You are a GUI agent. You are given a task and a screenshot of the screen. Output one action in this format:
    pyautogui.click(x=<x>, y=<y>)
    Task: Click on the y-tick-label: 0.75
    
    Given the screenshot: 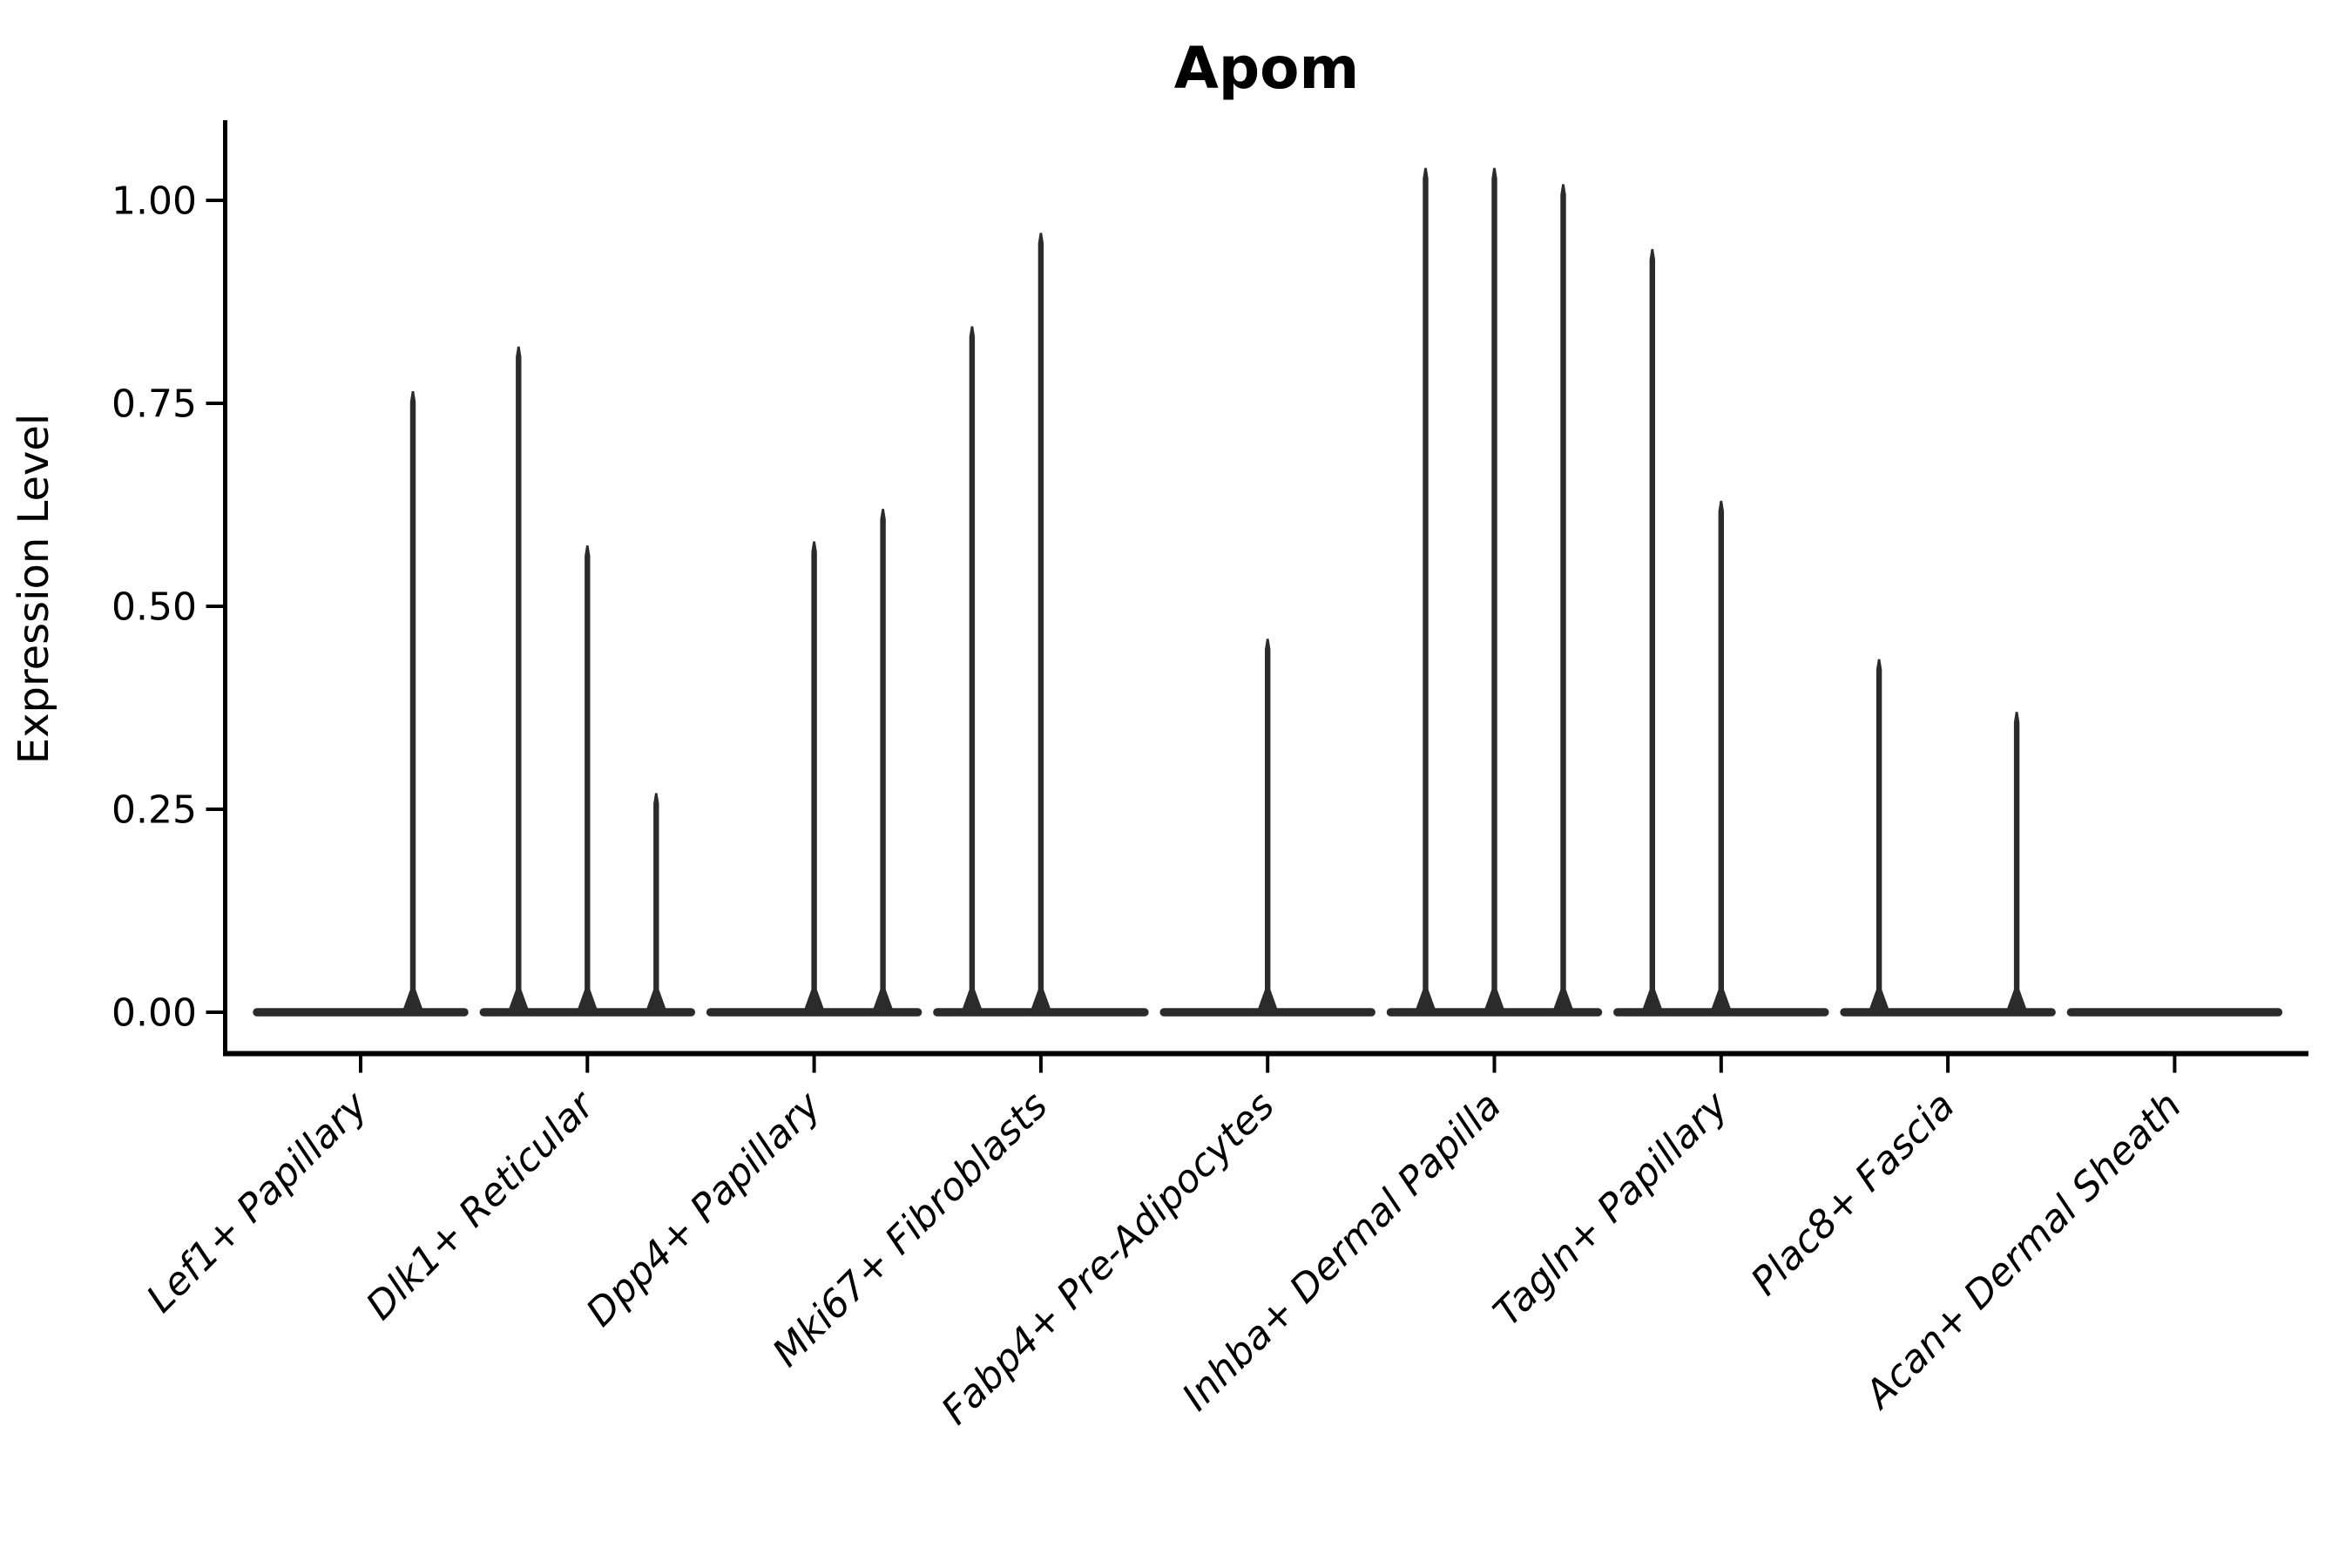 What is the action you would take?
    pyautogui.click(x=154, y=404)
    